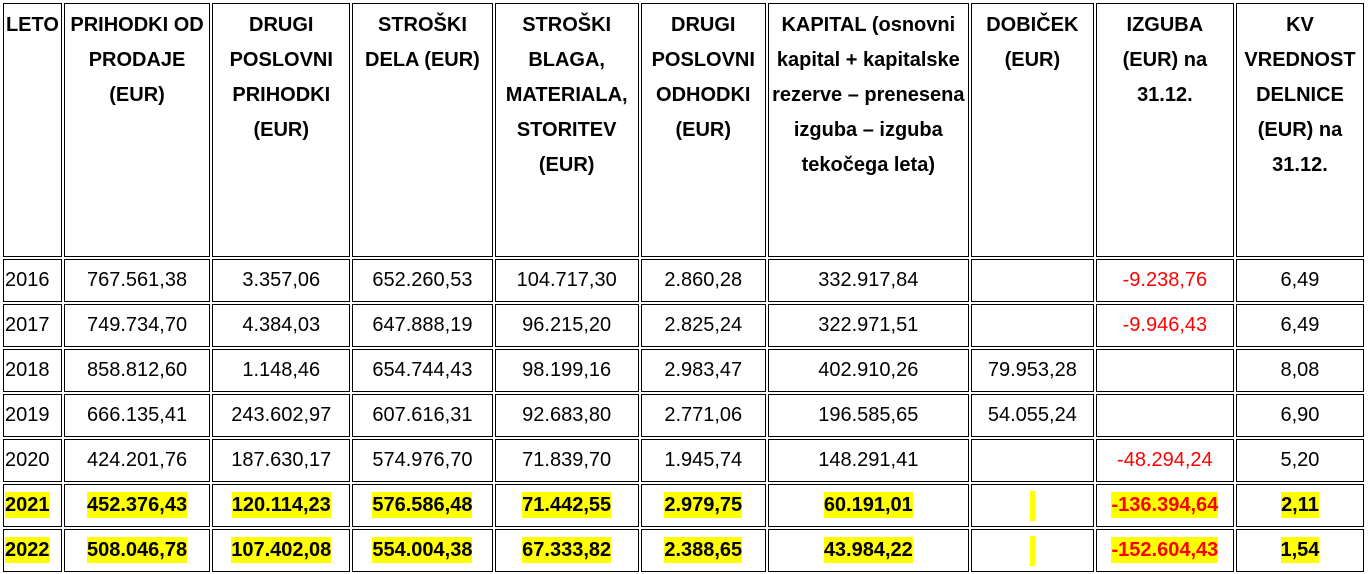  I want to click on table-cell: 2.825,24, so click(703, 325).